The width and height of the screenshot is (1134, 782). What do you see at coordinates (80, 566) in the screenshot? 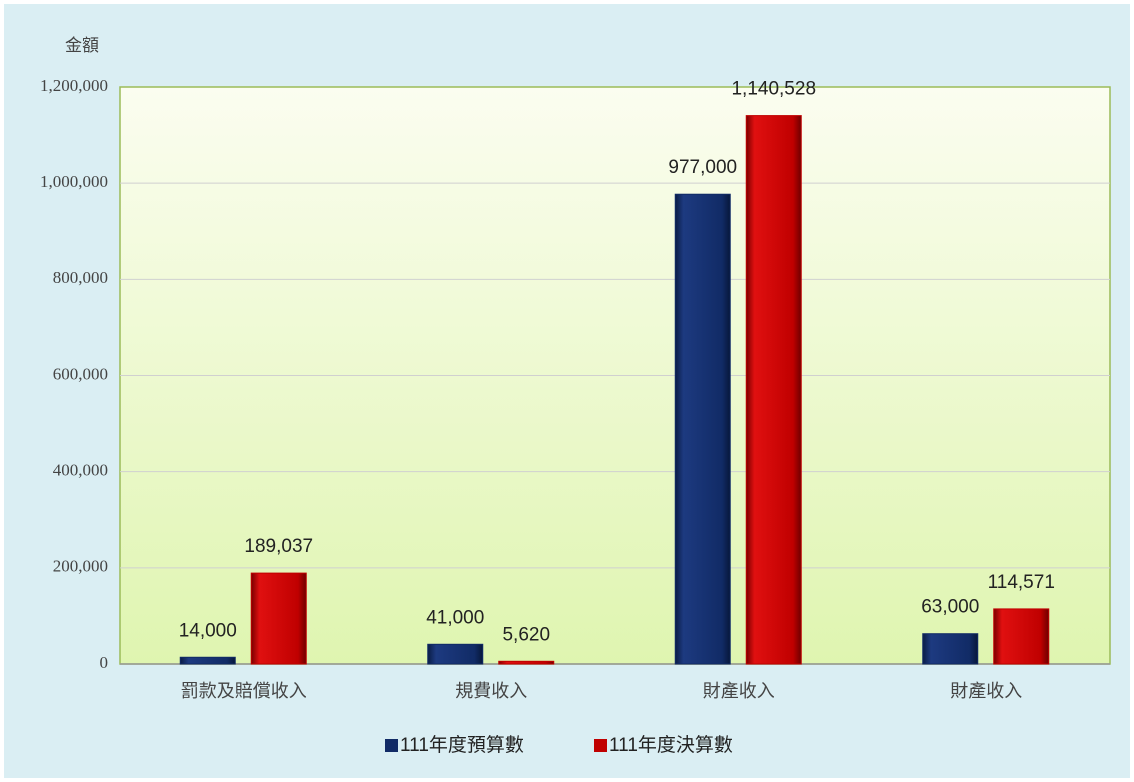
I see `y-tick-label: 200,000` at bounding box center [80, 566].